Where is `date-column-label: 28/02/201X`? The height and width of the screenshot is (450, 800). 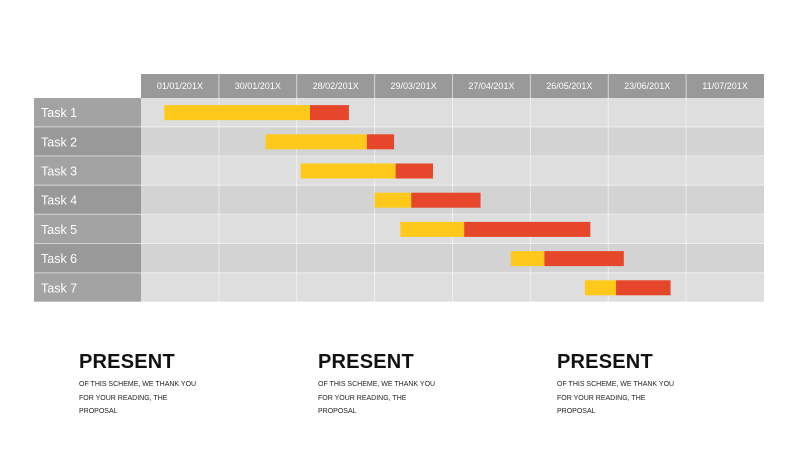
date-column-label: 28/02/201X is located at coordinates (336, 86).